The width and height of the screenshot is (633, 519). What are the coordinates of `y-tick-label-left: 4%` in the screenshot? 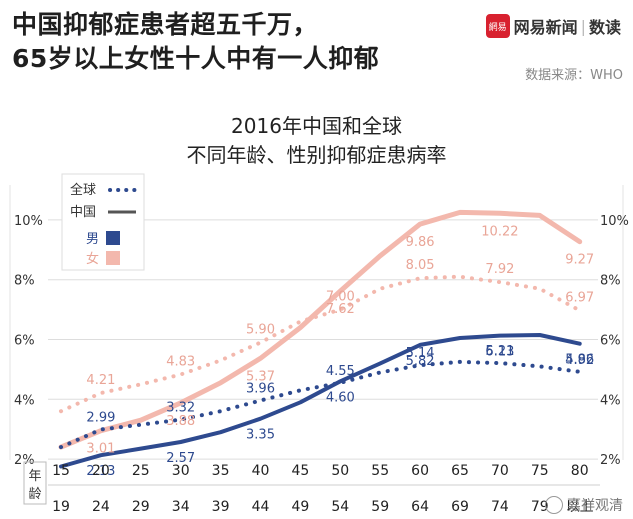 It's located at (24, 400).